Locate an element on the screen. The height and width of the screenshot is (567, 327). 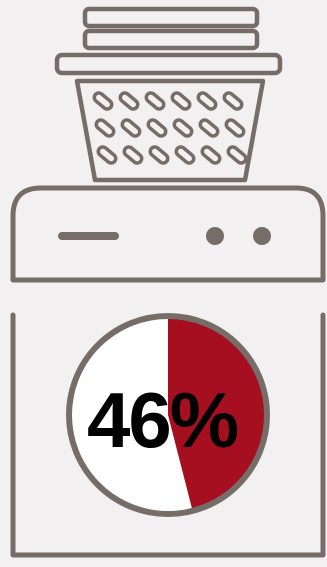
basket-body is located at coordinates (170, 130).